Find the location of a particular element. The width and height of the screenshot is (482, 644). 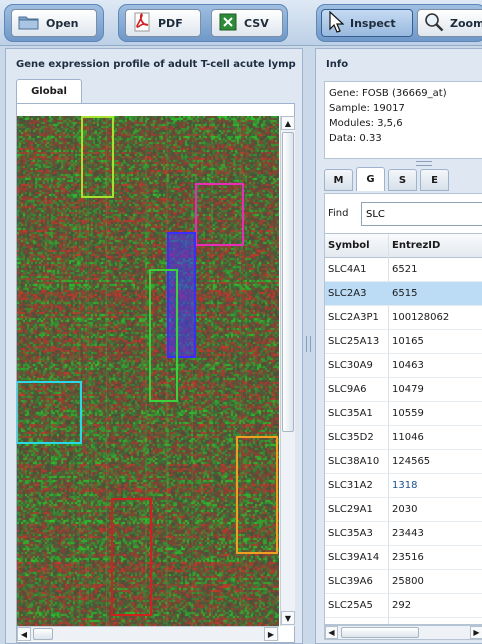

resize-grip-icon is located at coordinates (424, 163).